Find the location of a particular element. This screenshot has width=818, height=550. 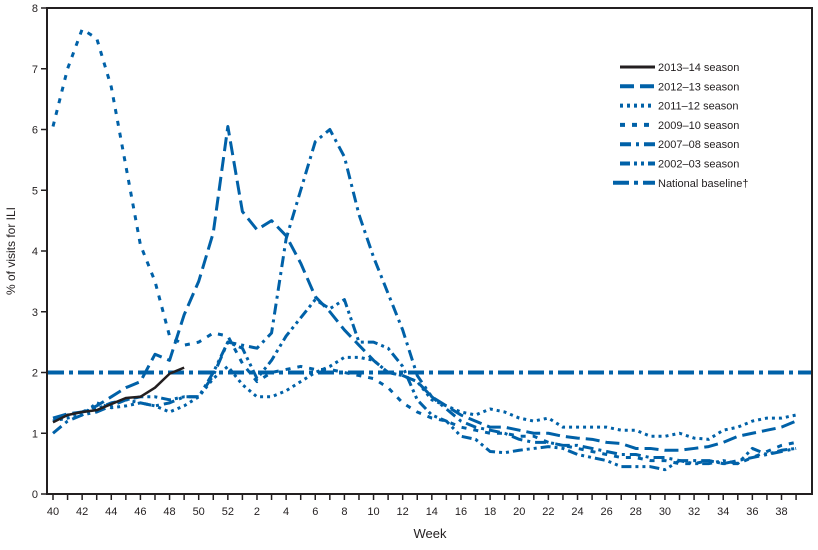

y-tick-label: 2 is located at coordinates (35, 374).